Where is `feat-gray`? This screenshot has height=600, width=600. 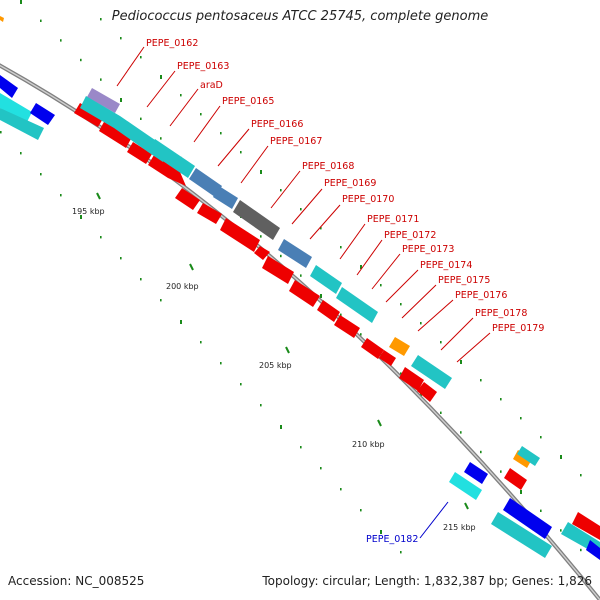 feat-gray is located at coordinates (256, 220).